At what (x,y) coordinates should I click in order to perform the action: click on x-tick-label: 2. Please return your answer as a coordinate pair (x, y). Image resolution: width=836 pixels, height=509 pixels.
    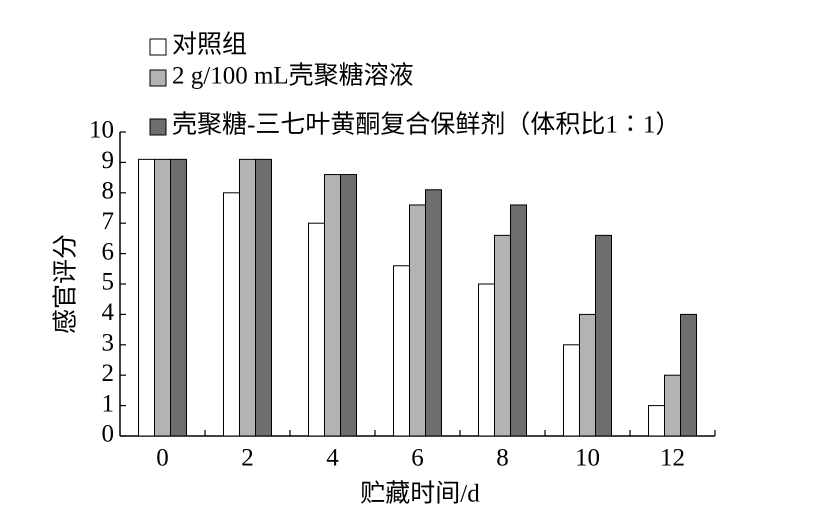
    Looking at the image, I should click on (247, 458).